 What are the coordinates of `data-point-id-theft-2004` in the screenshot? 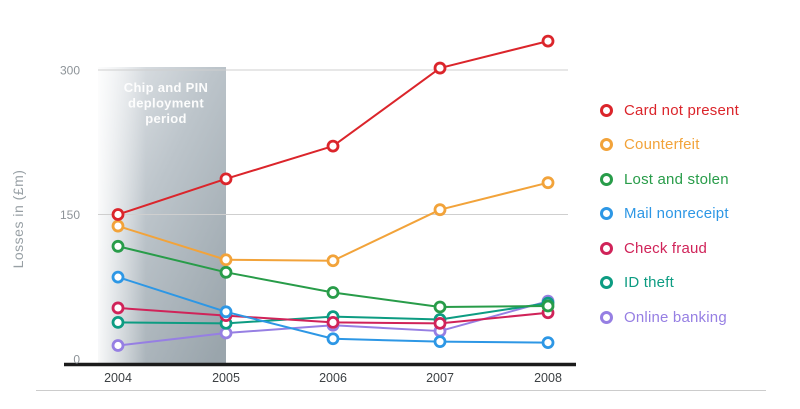 It's located at (118, 322).